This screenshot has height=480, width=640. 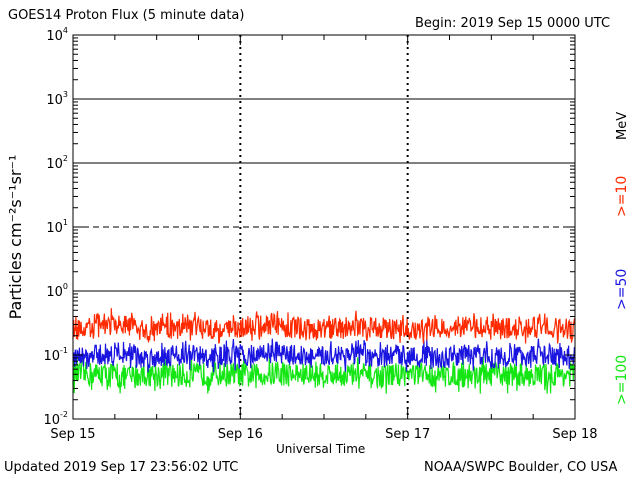 I want to click on begin-time-label: Begin: 2019 Sep 15 0000 UTC, so click(x=513, y=23).